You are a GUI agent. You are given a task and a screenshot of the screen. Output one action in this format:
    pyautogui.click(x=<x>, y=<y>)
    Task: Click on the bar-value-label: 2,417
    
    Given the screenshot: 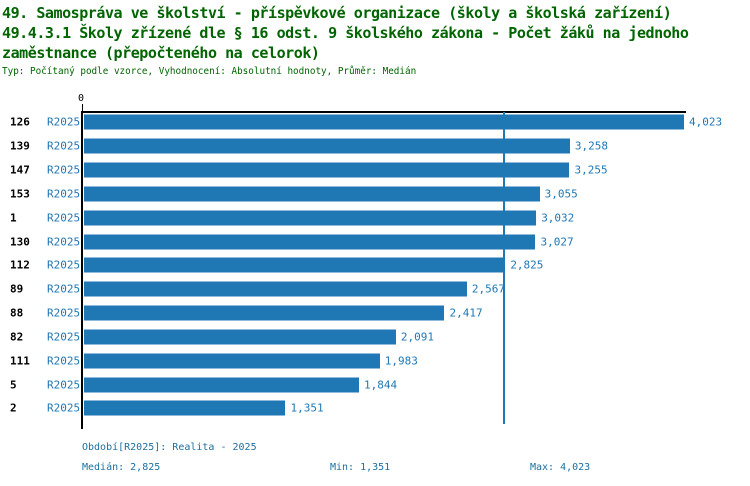 What is the action you would take?
    pyautogui.click(x=466, y=313)
    